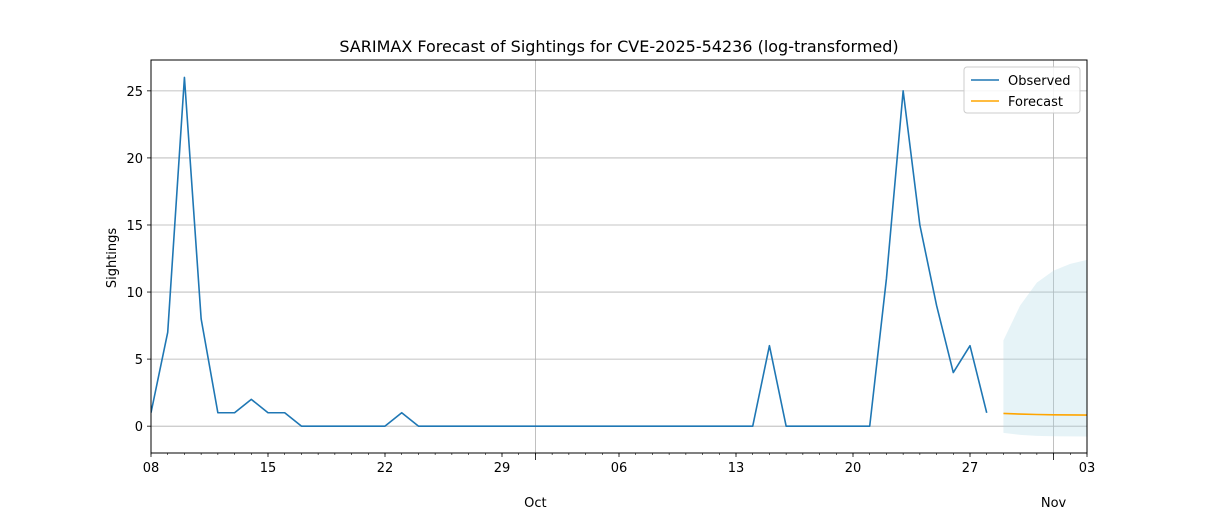 This screenshot has width=1208, height=509. I want to click on x-tick-label: 03, so click(1087, 468).